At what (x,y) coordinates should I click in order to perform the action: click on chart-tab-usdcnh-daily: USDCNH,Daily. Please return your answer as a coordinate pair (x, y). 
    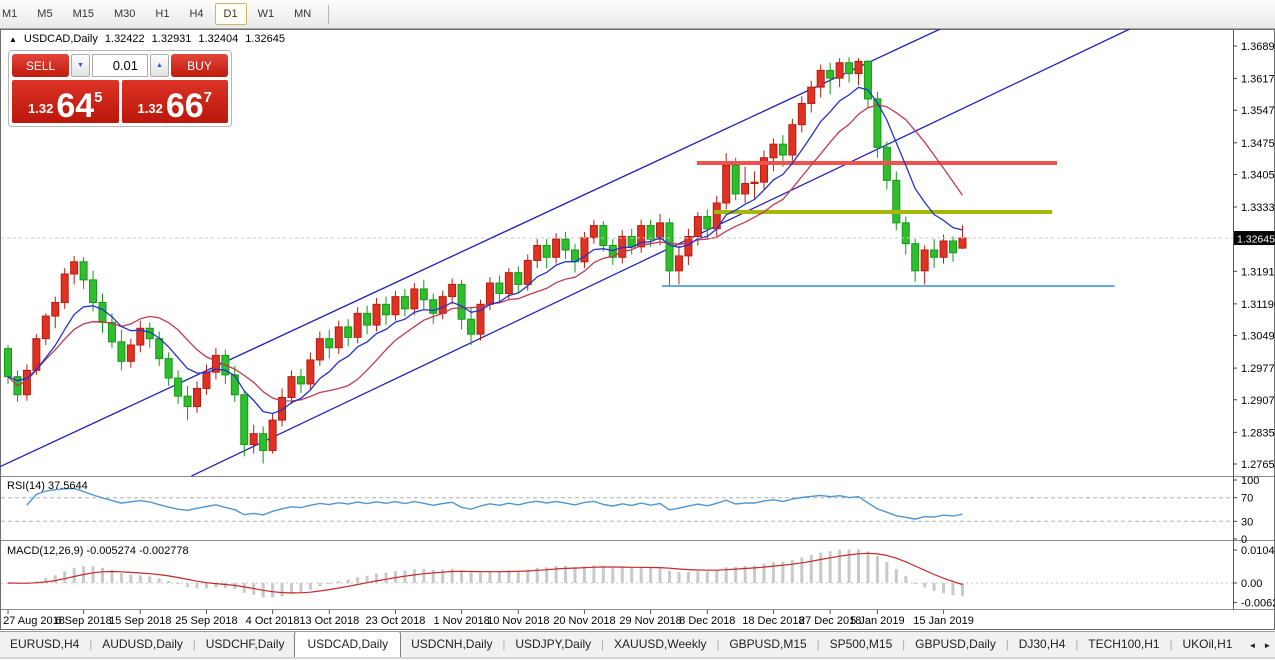
    Looking at the image, I should click on (452, 644).